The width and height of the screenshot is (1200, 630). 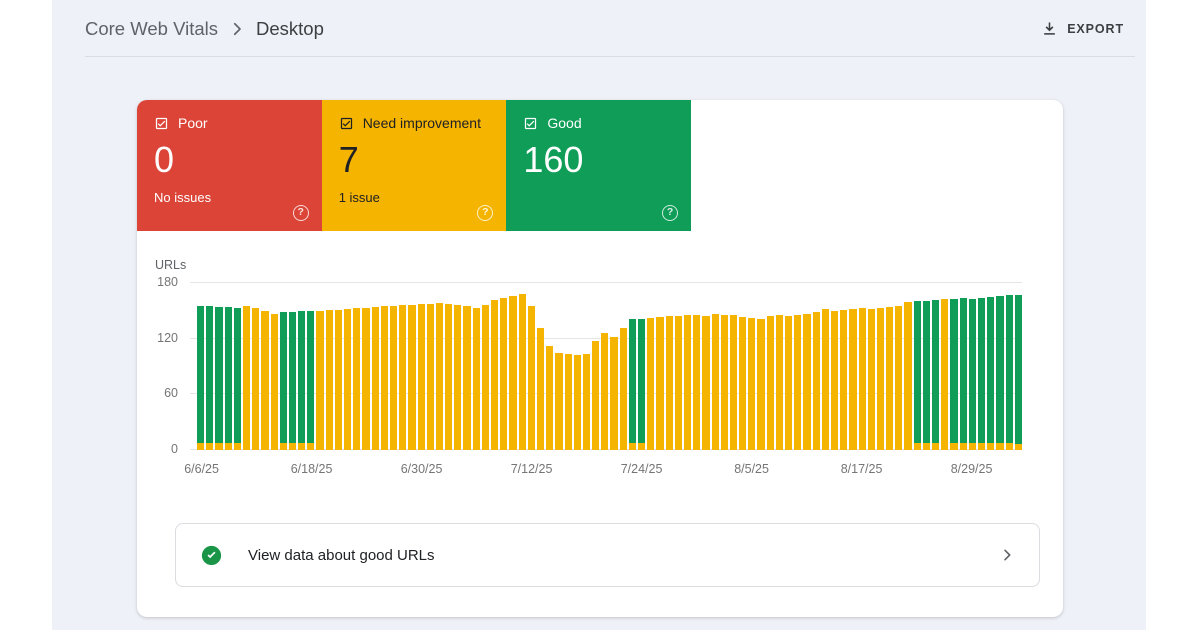 I want to click on export-button: EXPORT, so click(x=1082, y=28).